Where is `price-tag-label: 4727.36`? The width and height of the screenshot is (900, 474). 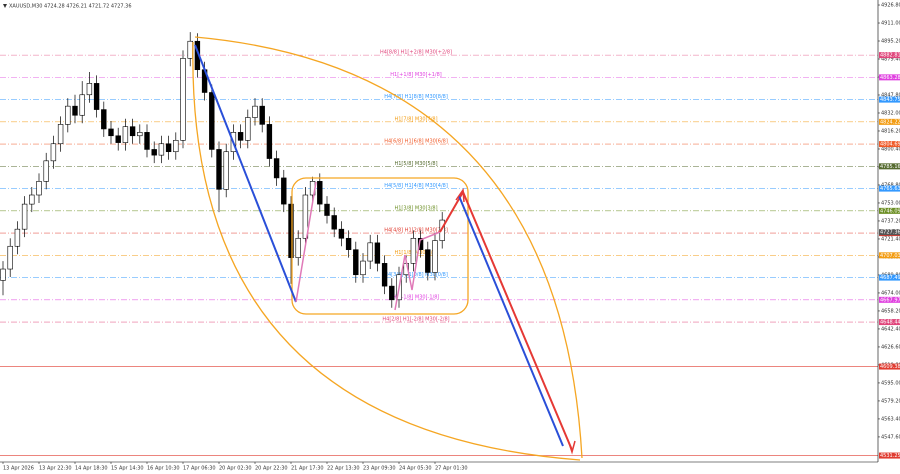 price-tag-label: 4727.36 is located at coordinates (890, 233).